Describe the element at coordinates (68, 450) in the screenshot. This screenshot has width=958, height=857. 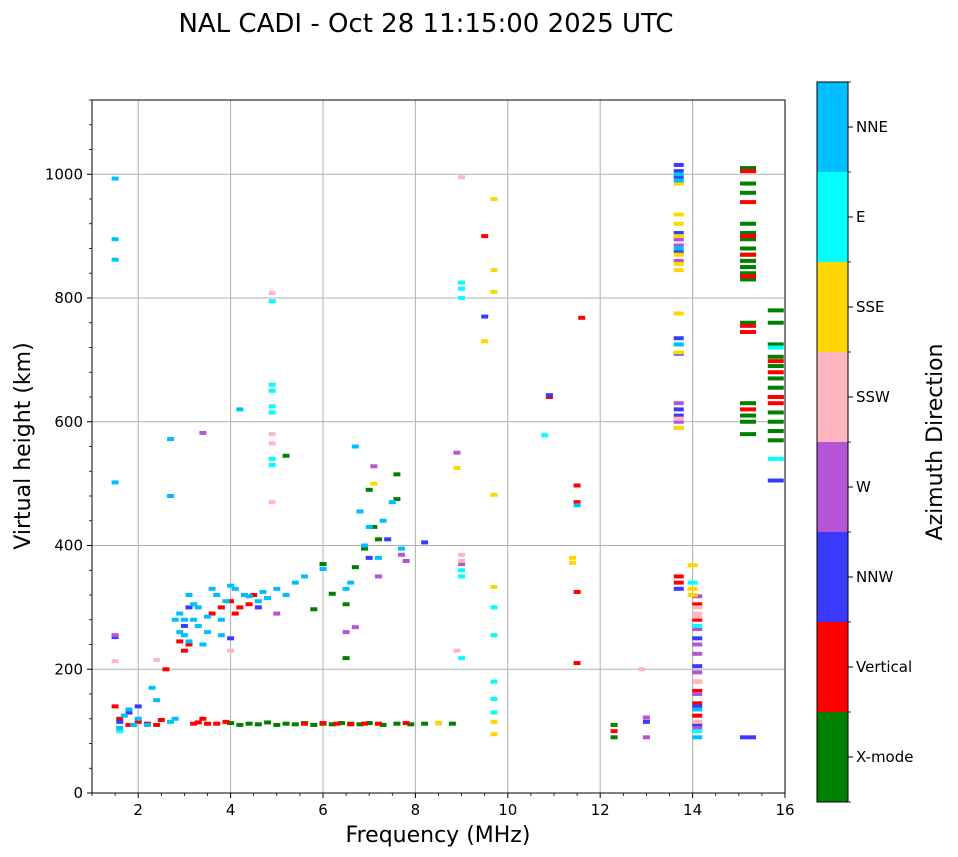
I see `y-axis-ticks: 0 200 400 600 800 1000` at that location.